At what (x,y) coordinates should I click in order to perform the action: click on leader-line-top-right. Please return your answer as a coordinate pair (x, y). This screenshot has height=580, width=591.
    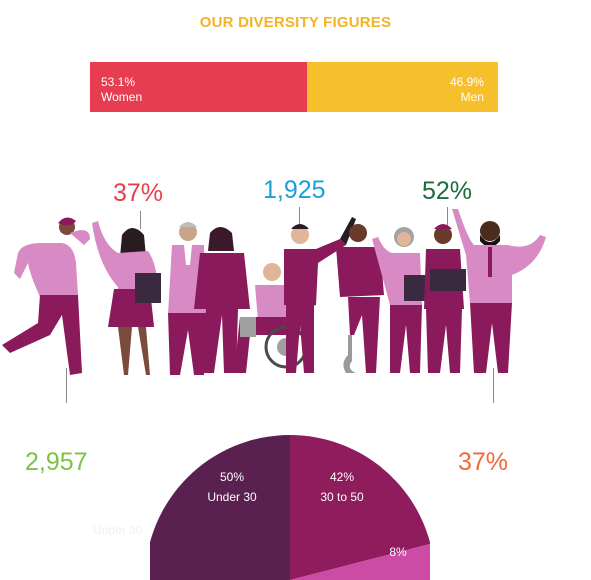
    Looking at the image, I should click on (447, 219).